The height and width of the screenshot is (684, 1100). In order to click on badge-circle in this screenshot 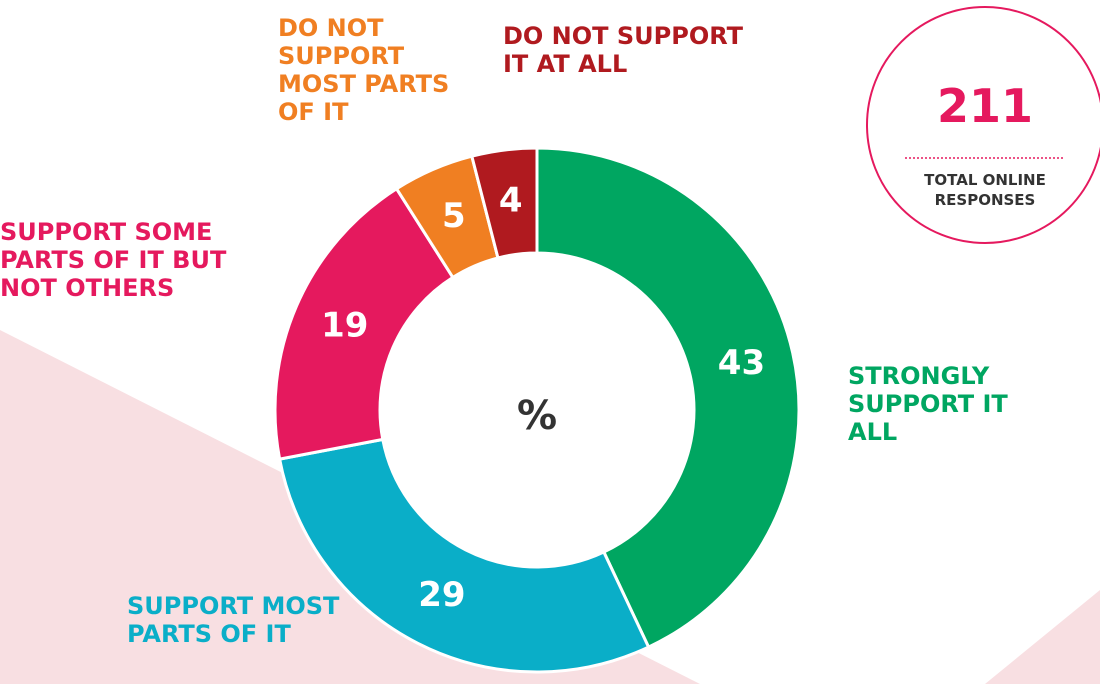, I will do `click(983, 125)`.